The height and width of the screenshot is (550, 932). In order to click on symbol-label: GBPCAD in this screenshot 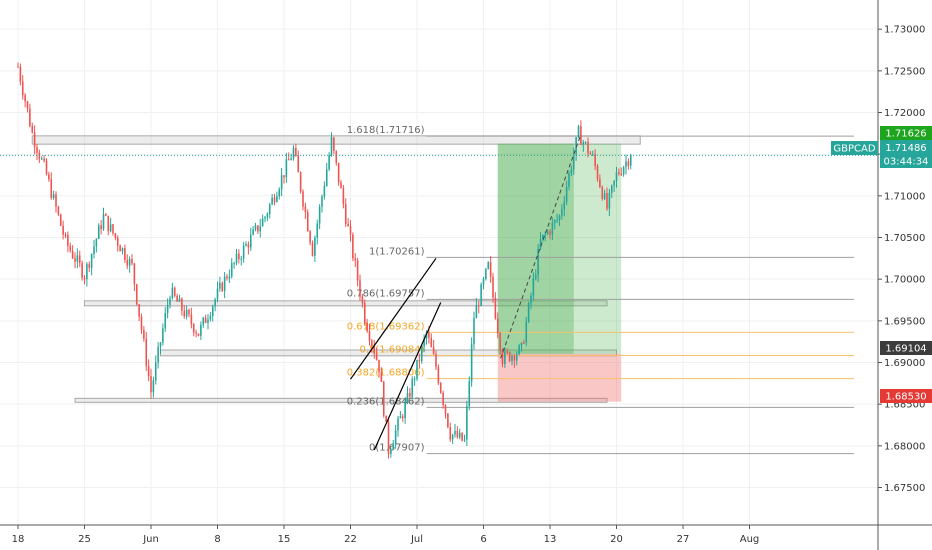, I will do `click(854, 148)`.